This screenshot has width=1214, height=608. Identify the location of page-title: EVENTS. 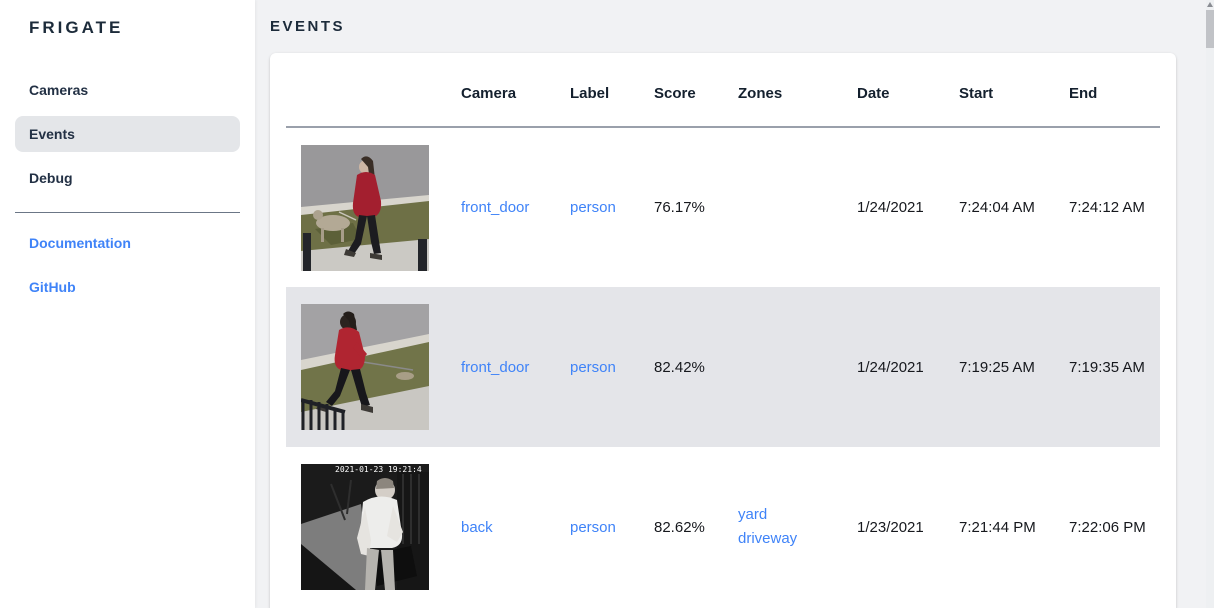
(308, 26).